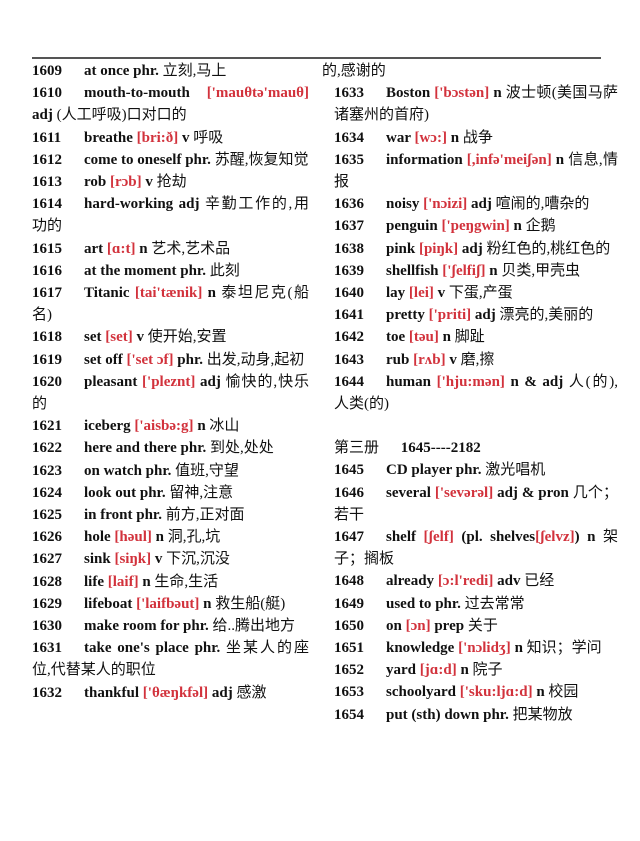 This screenshot has width=640, height=841. What do you see at coordinates (421, 293) in the screenshot?
I see `entry-phonetic: [lei]` at bounding box center [421, 293].